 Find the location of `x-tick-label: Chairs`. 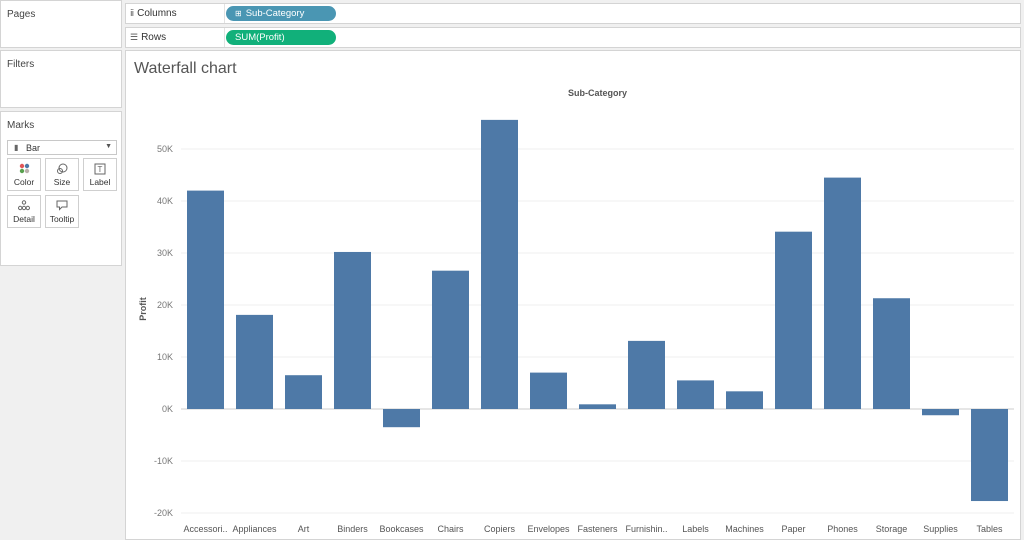

x-tick-label: Chairs is located at coordinates (450, 529).